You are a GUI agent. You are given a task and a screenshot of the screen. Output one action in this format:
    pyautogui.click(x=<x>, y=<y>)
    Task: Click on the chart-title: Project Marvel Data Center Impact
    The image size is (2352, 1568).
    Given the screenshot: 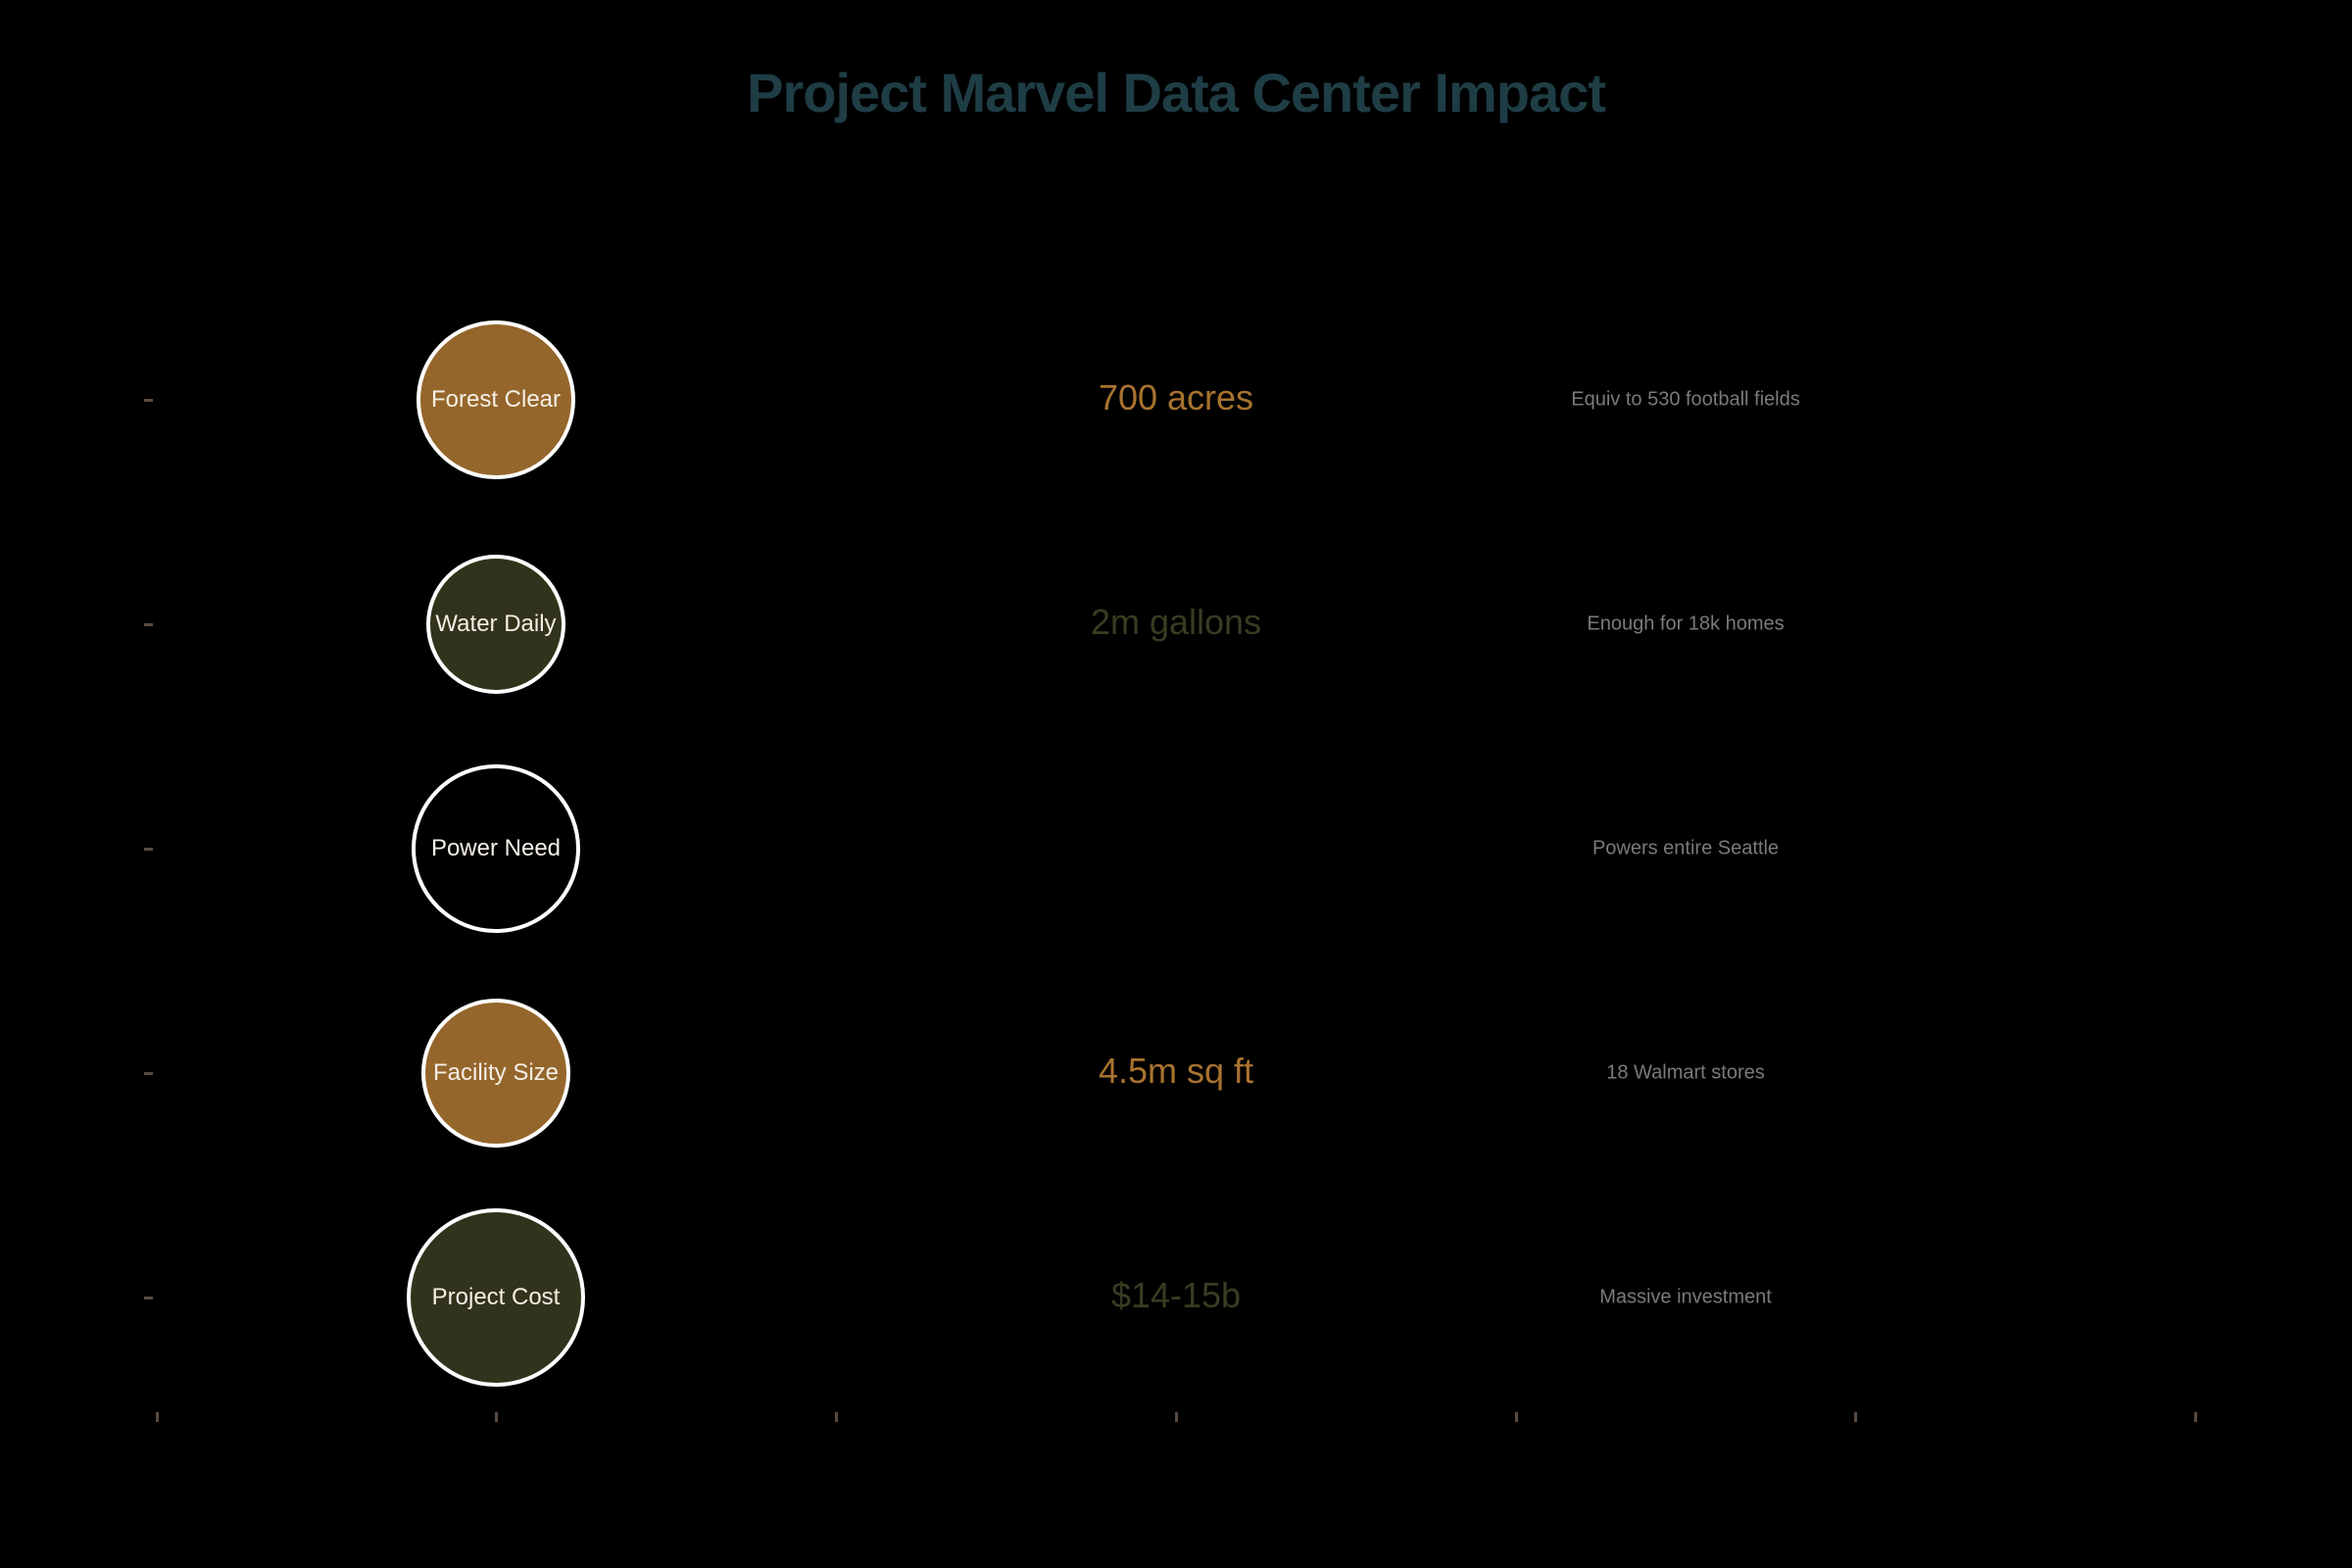 What is the action you would take?
    pyautogui.click(x=1176, y=92)
    